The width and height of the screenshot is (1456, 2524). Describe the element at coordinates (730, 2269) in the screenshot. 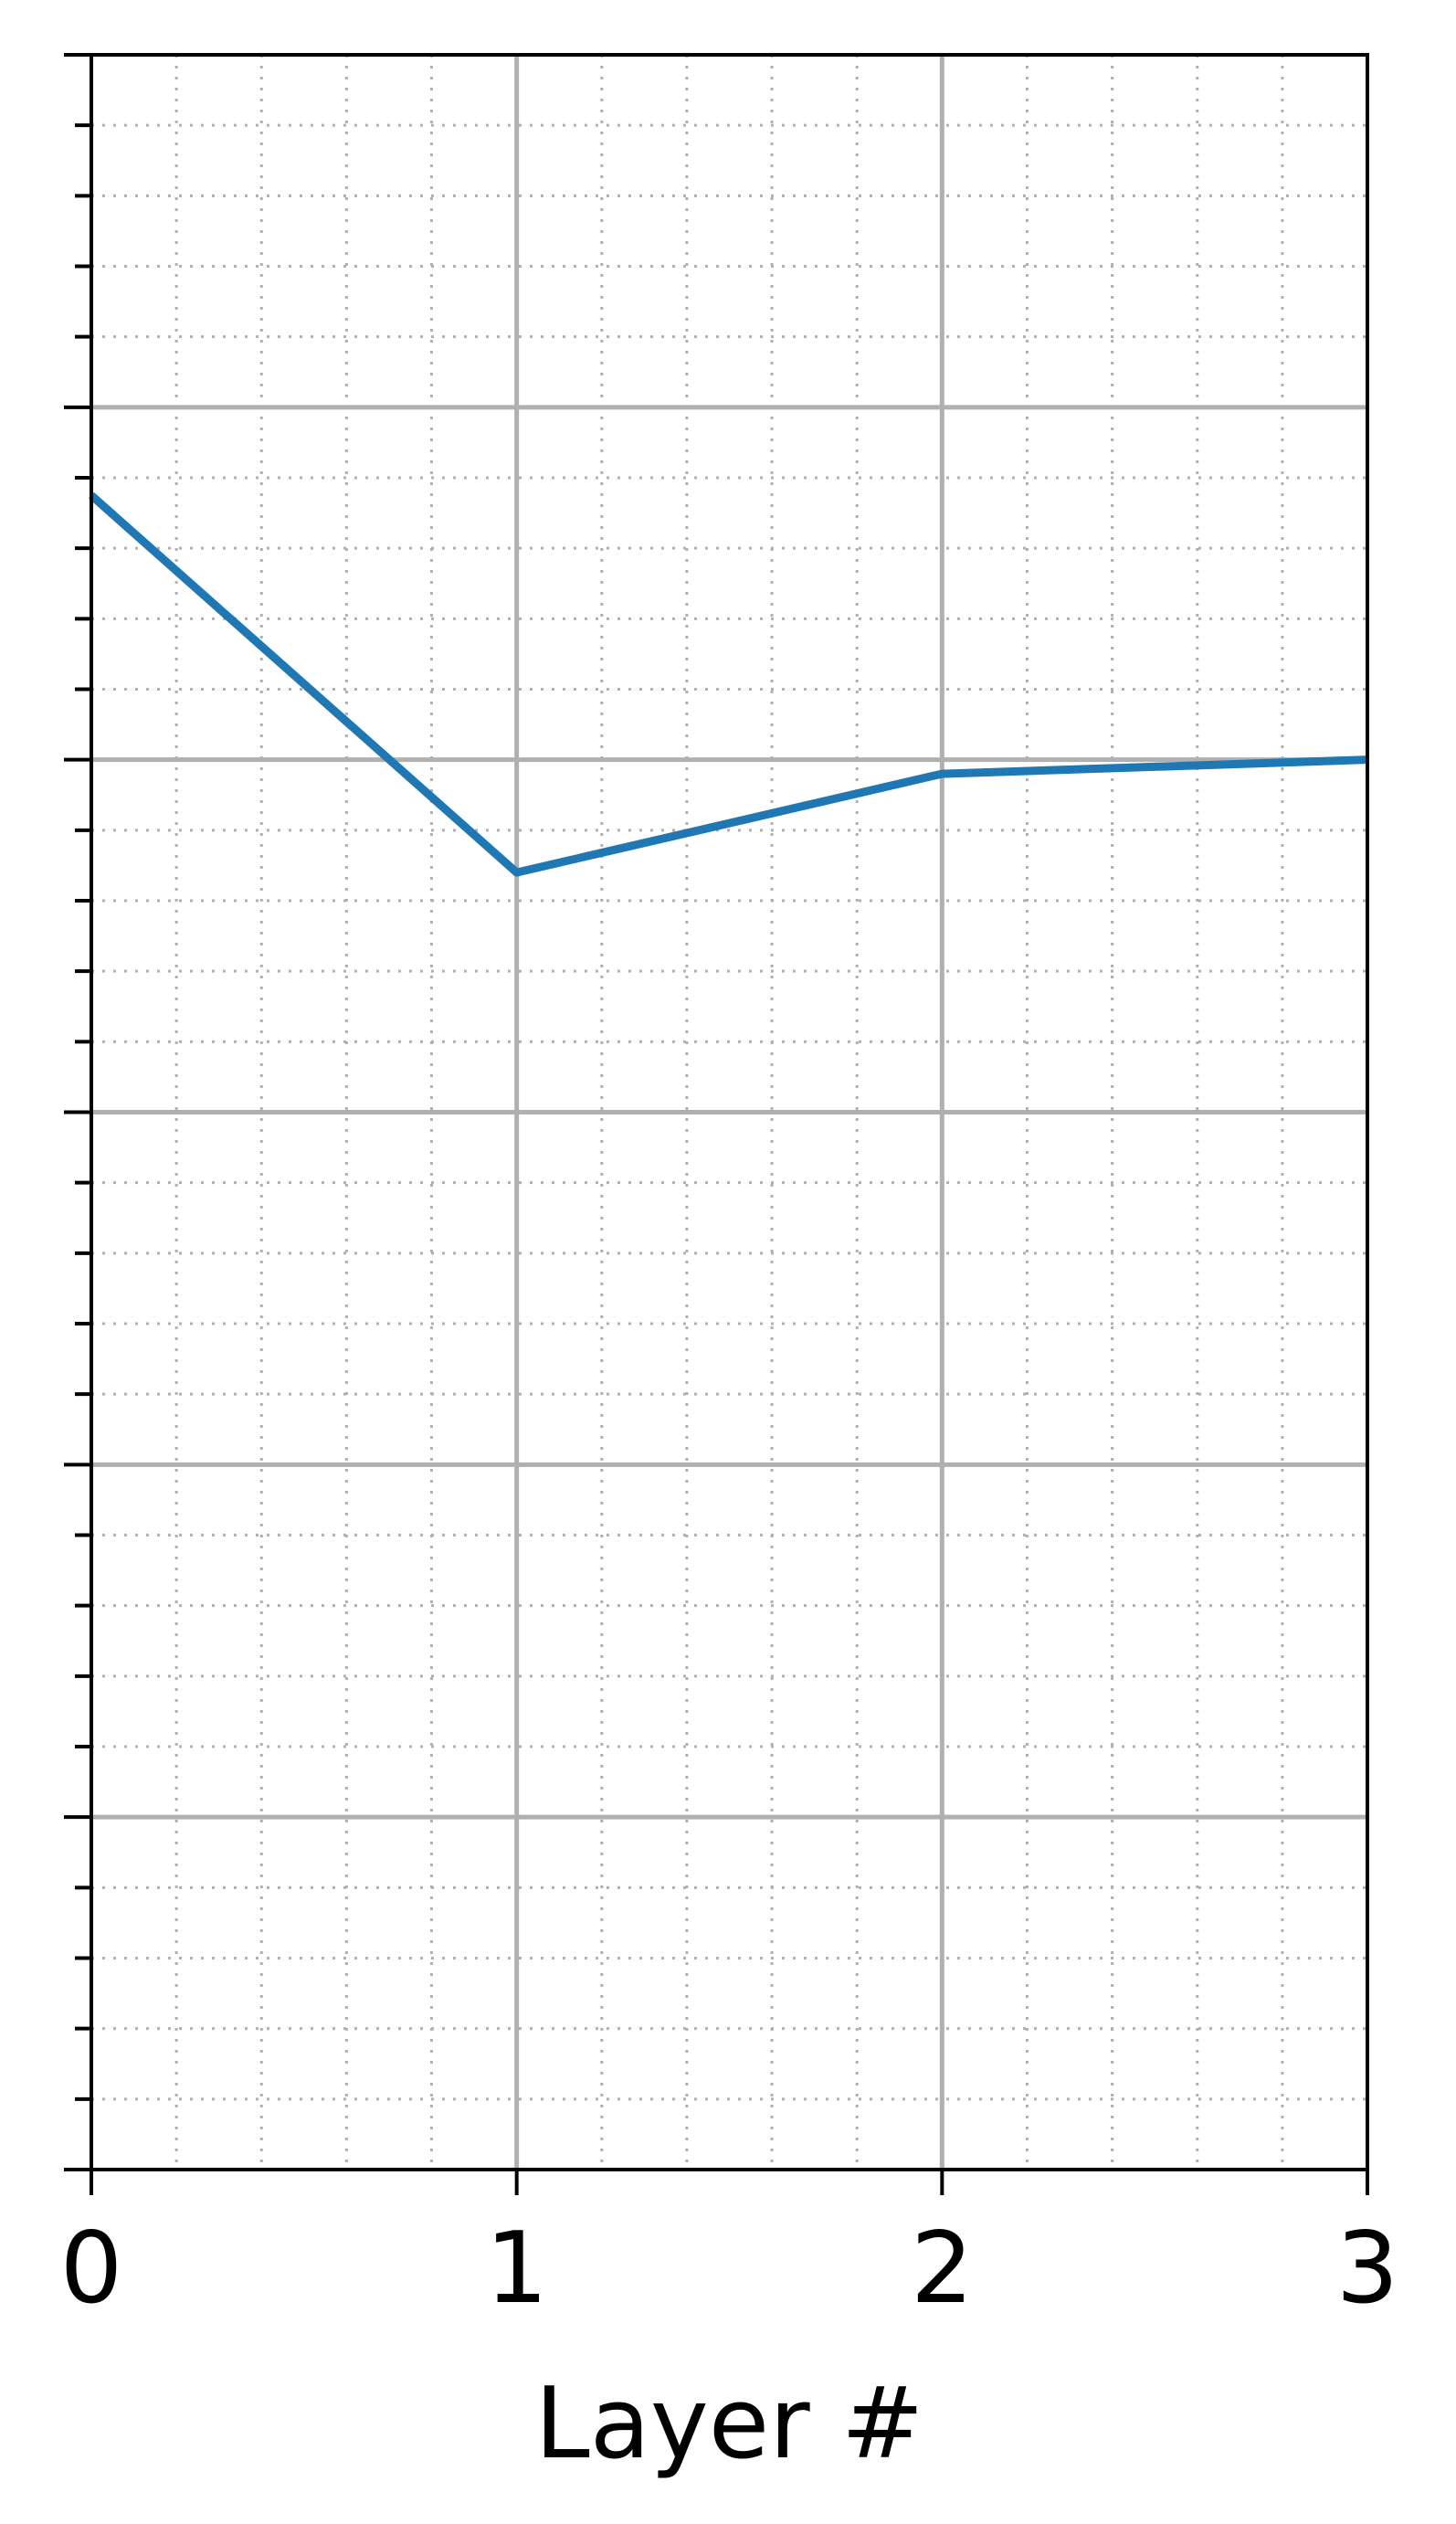

I see `x-tick-labels: 0 1 2 3` at that location.